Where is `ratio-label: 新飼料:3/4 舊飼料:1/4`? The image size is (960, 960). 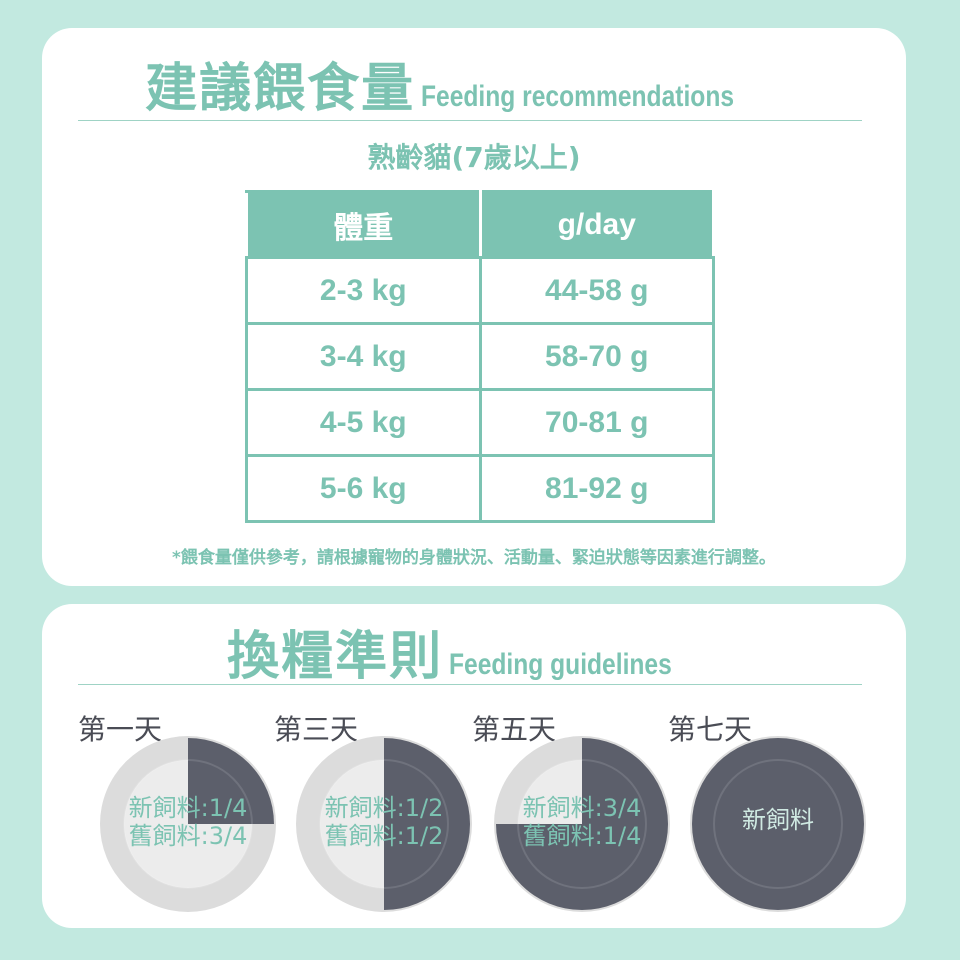 ratio-label: 新飼料:3/4 舊飼料:1/4 is located at coordinates (582, 822).